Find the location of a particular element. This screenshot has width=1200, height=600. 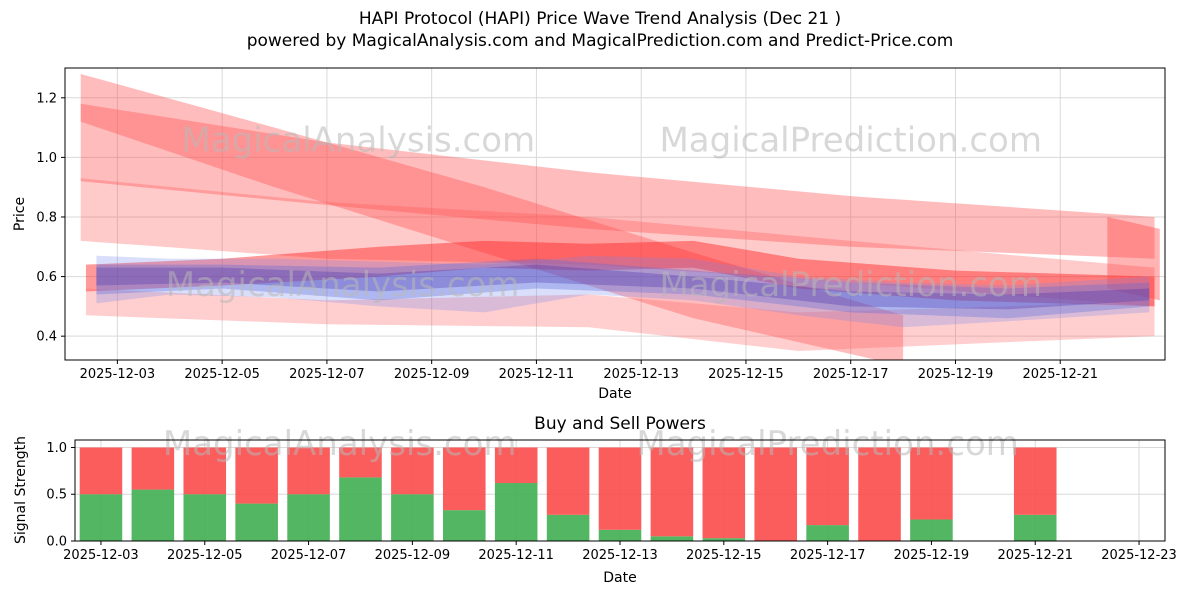

y-tick-label: 0.5 is located at coordinates (56, 495).